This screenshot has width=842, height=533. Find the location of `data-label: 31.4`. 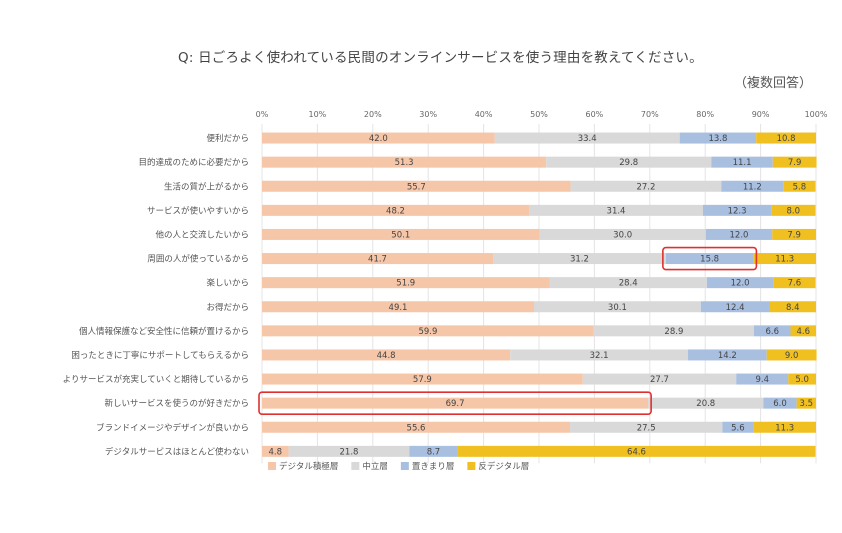

data-label: 31.4 is located at coordinates (616, 211).